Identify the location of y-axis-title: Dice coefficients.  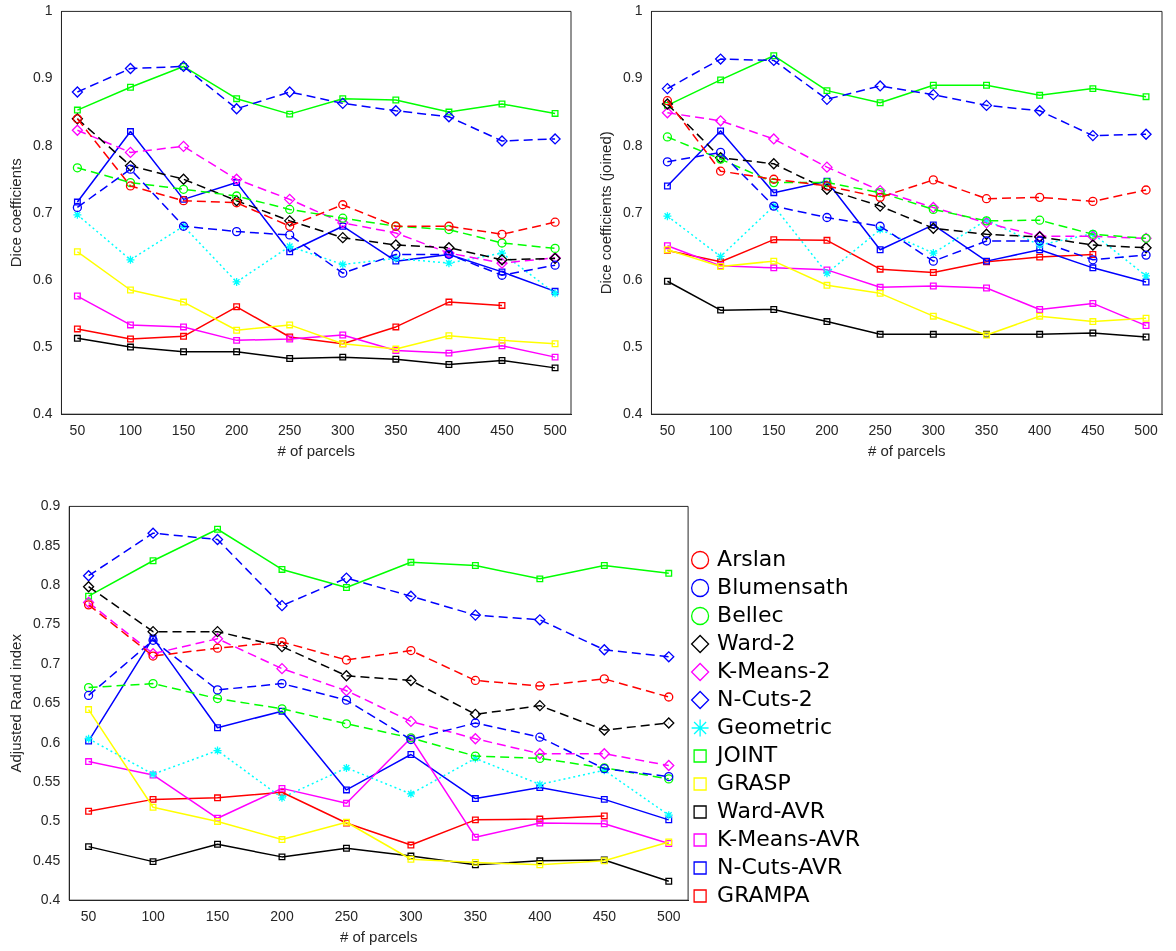
(16, 213).